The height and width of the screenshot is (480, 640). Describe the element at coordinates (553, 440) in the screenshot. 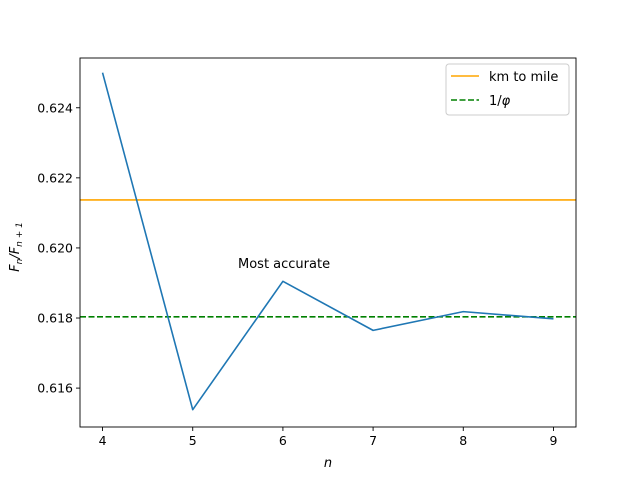

I see `x-tick-label-9: 9` at that location.